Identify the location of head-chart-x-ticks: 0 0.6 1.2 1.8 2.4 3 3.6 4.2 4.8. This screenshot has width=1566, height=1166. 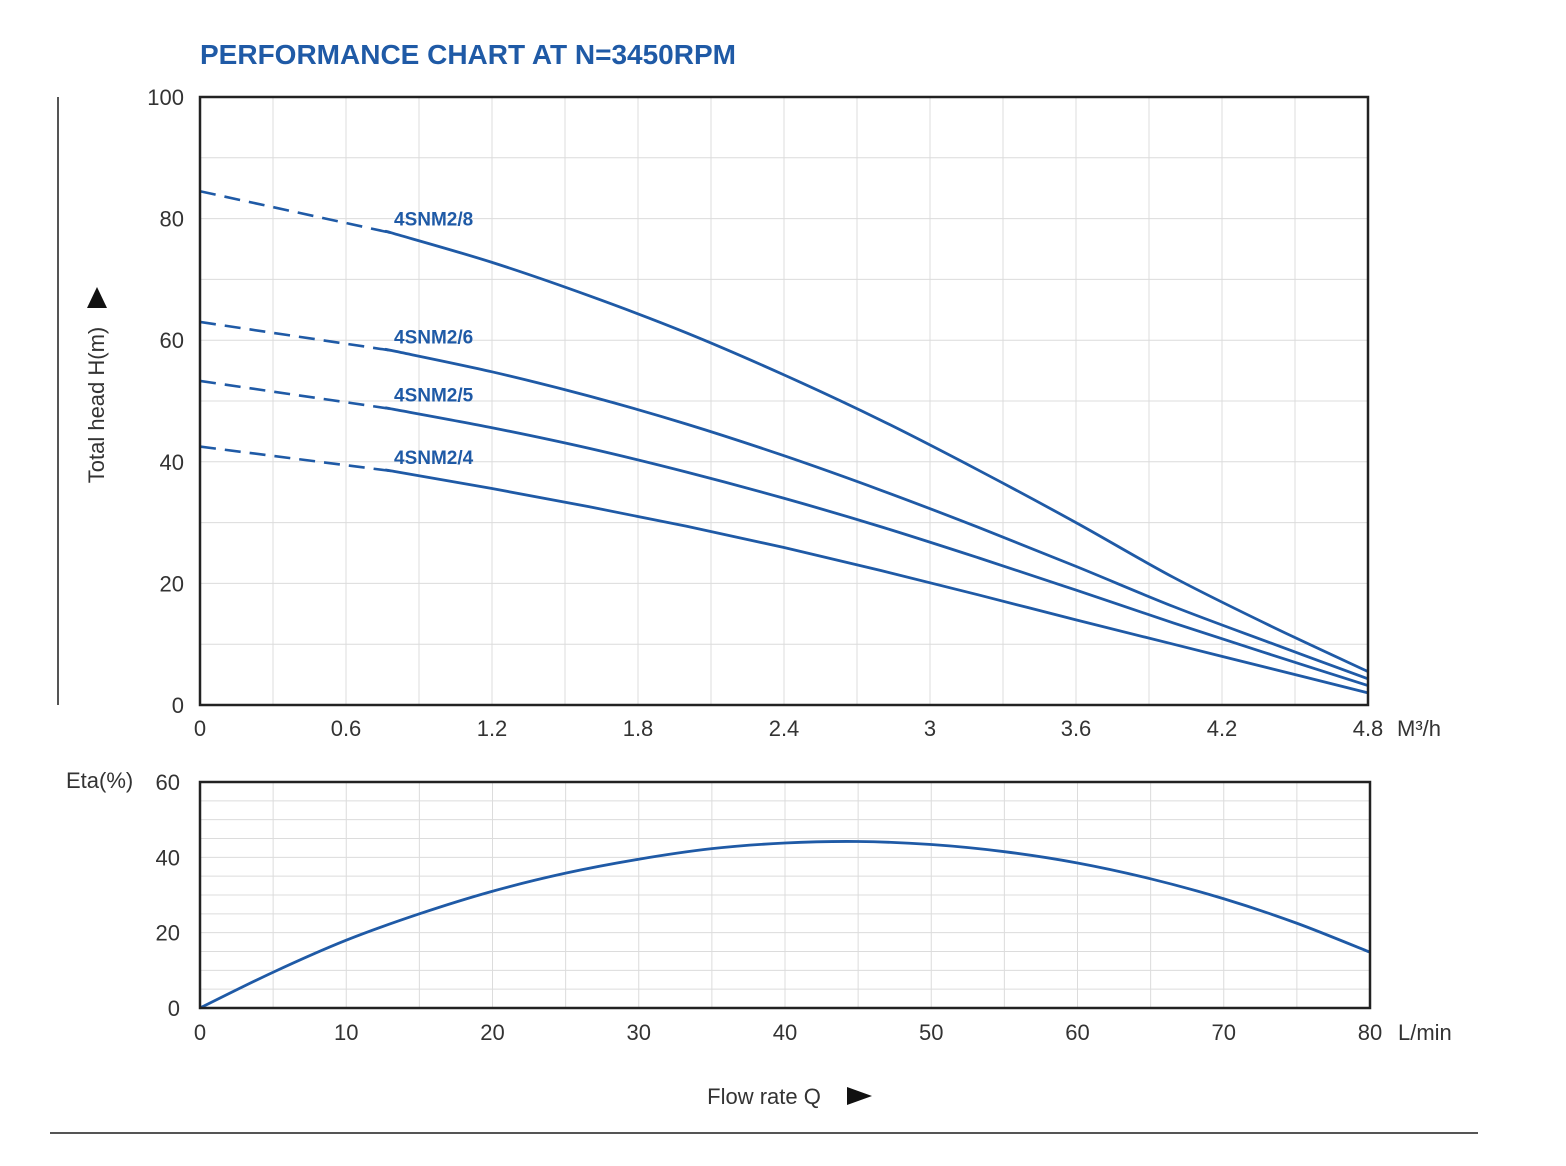
(788, 728).